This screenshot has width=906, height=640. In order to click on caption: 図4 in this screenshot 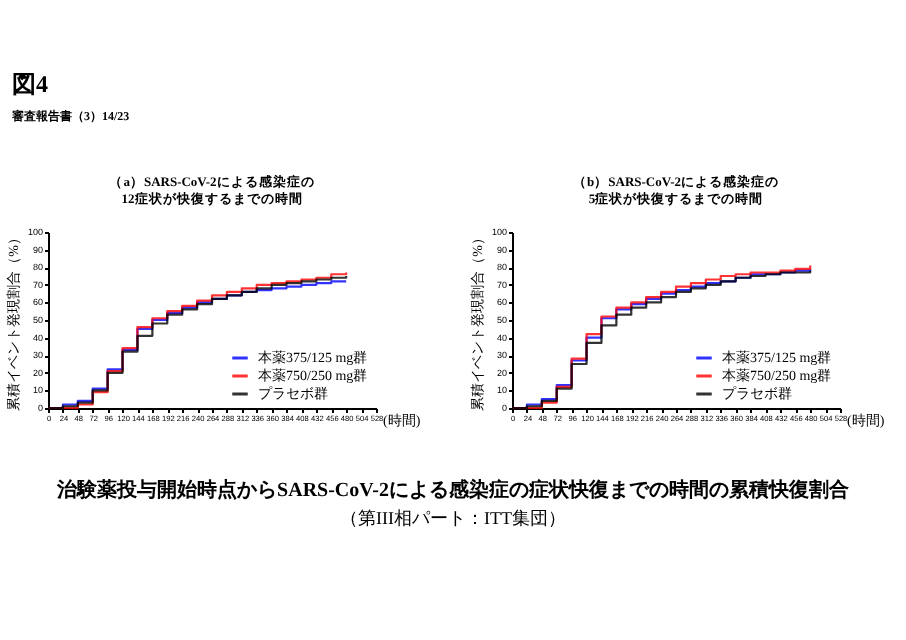, I will do `click(31, 85)`.